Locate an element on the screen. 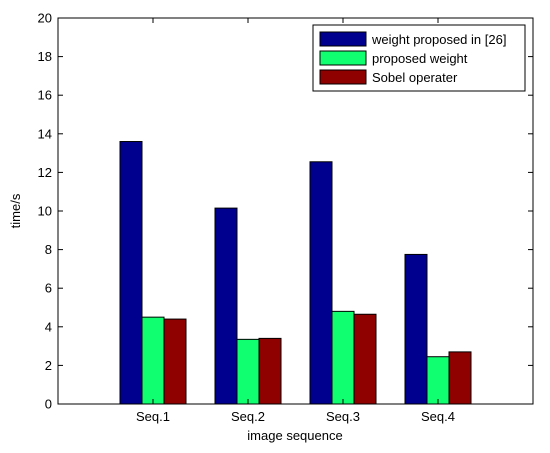 The image size is (550, 453). y-tick-label: 2 is located at coordinates (48, 365).